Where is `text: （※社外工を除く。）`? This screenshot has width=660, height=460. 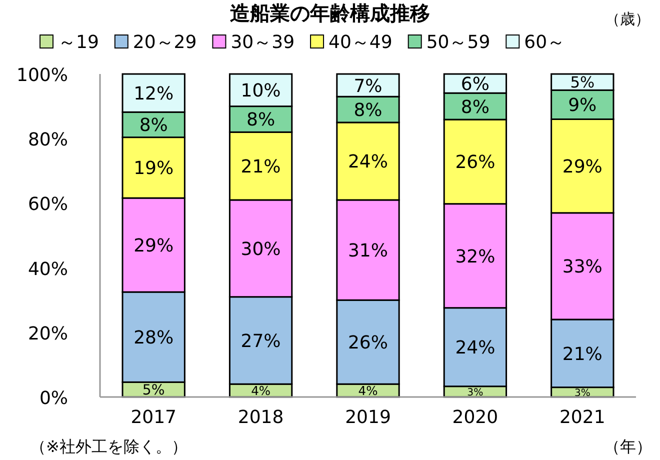
text: （※社外工を除く。） is located at coordinates (109, 446).